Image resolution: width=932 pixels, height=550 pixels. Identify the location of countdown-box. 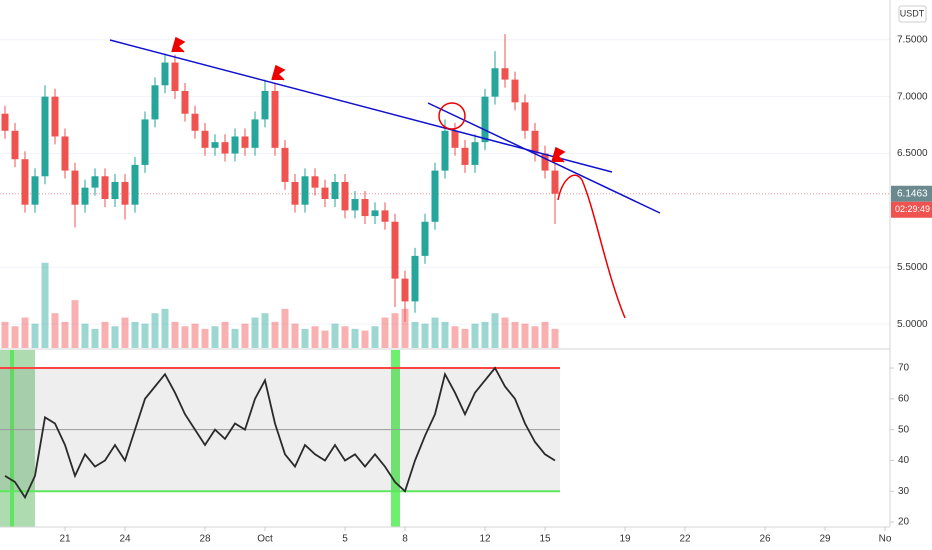
(911, 209).